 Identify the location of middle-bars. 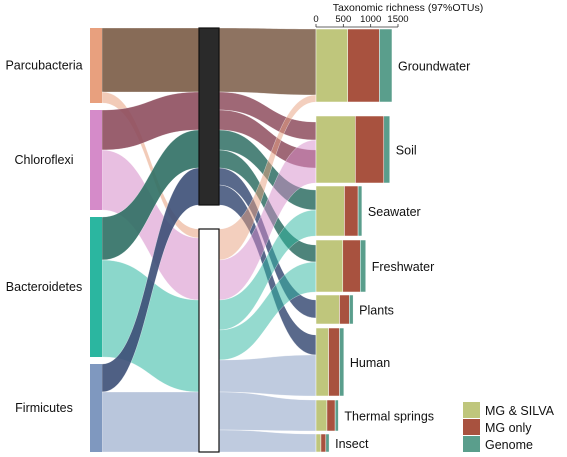
(209, 240).